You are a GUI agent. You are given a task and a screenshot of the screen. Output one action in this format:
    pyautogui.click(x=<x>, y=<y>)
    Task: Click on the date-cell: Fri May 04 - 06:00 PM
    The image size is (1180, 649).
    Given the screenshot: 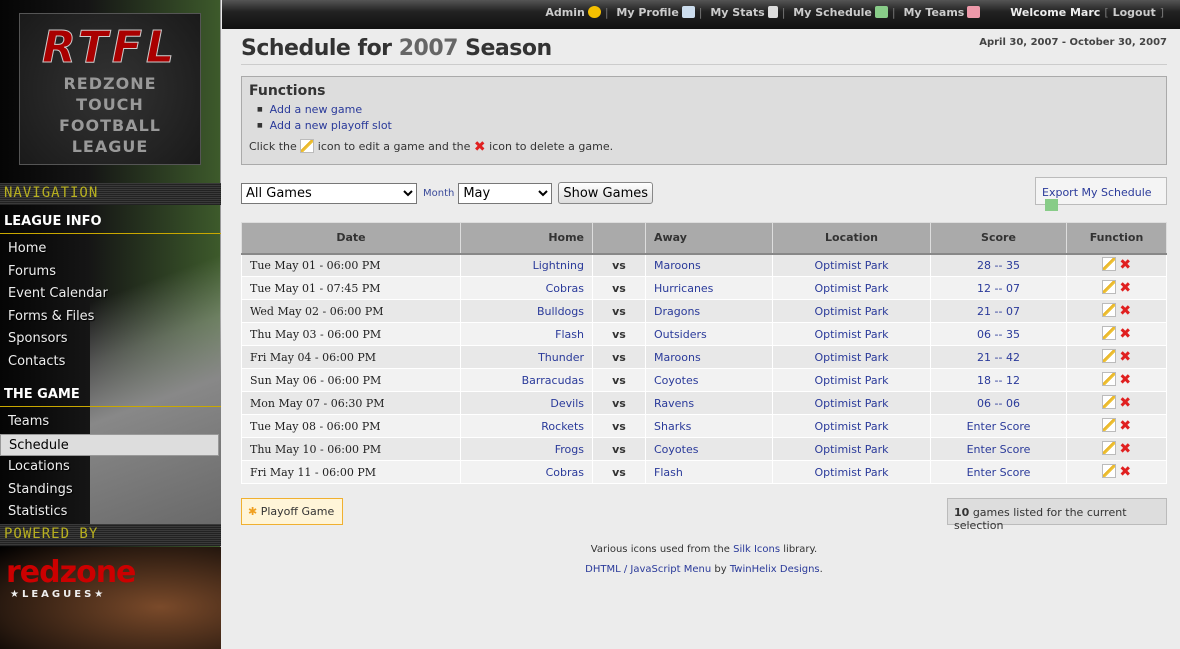 What is the action you would take?
    pyautogui.click(x=313, y=357)
    